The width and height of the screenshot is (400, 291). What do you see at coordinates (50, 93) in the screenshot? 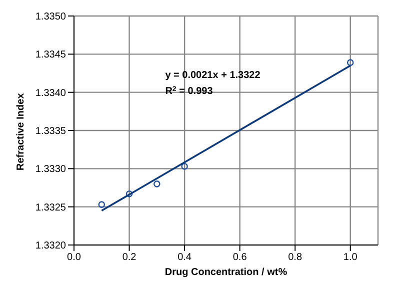
I see `y-tick-label: 1.3340` at bounding box center [50, 93].